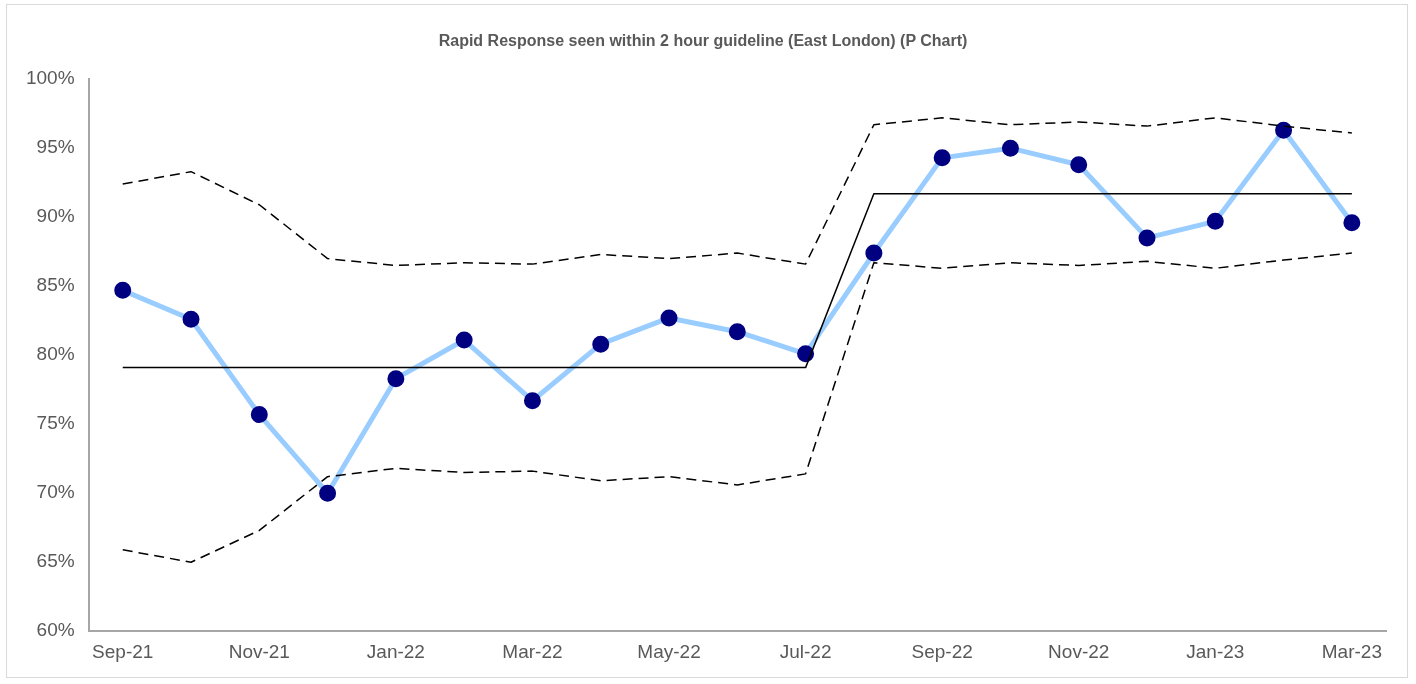 This screenshot has height=684, width=1416. I want to click on y-tick-label: 75%, so click(55, 423).